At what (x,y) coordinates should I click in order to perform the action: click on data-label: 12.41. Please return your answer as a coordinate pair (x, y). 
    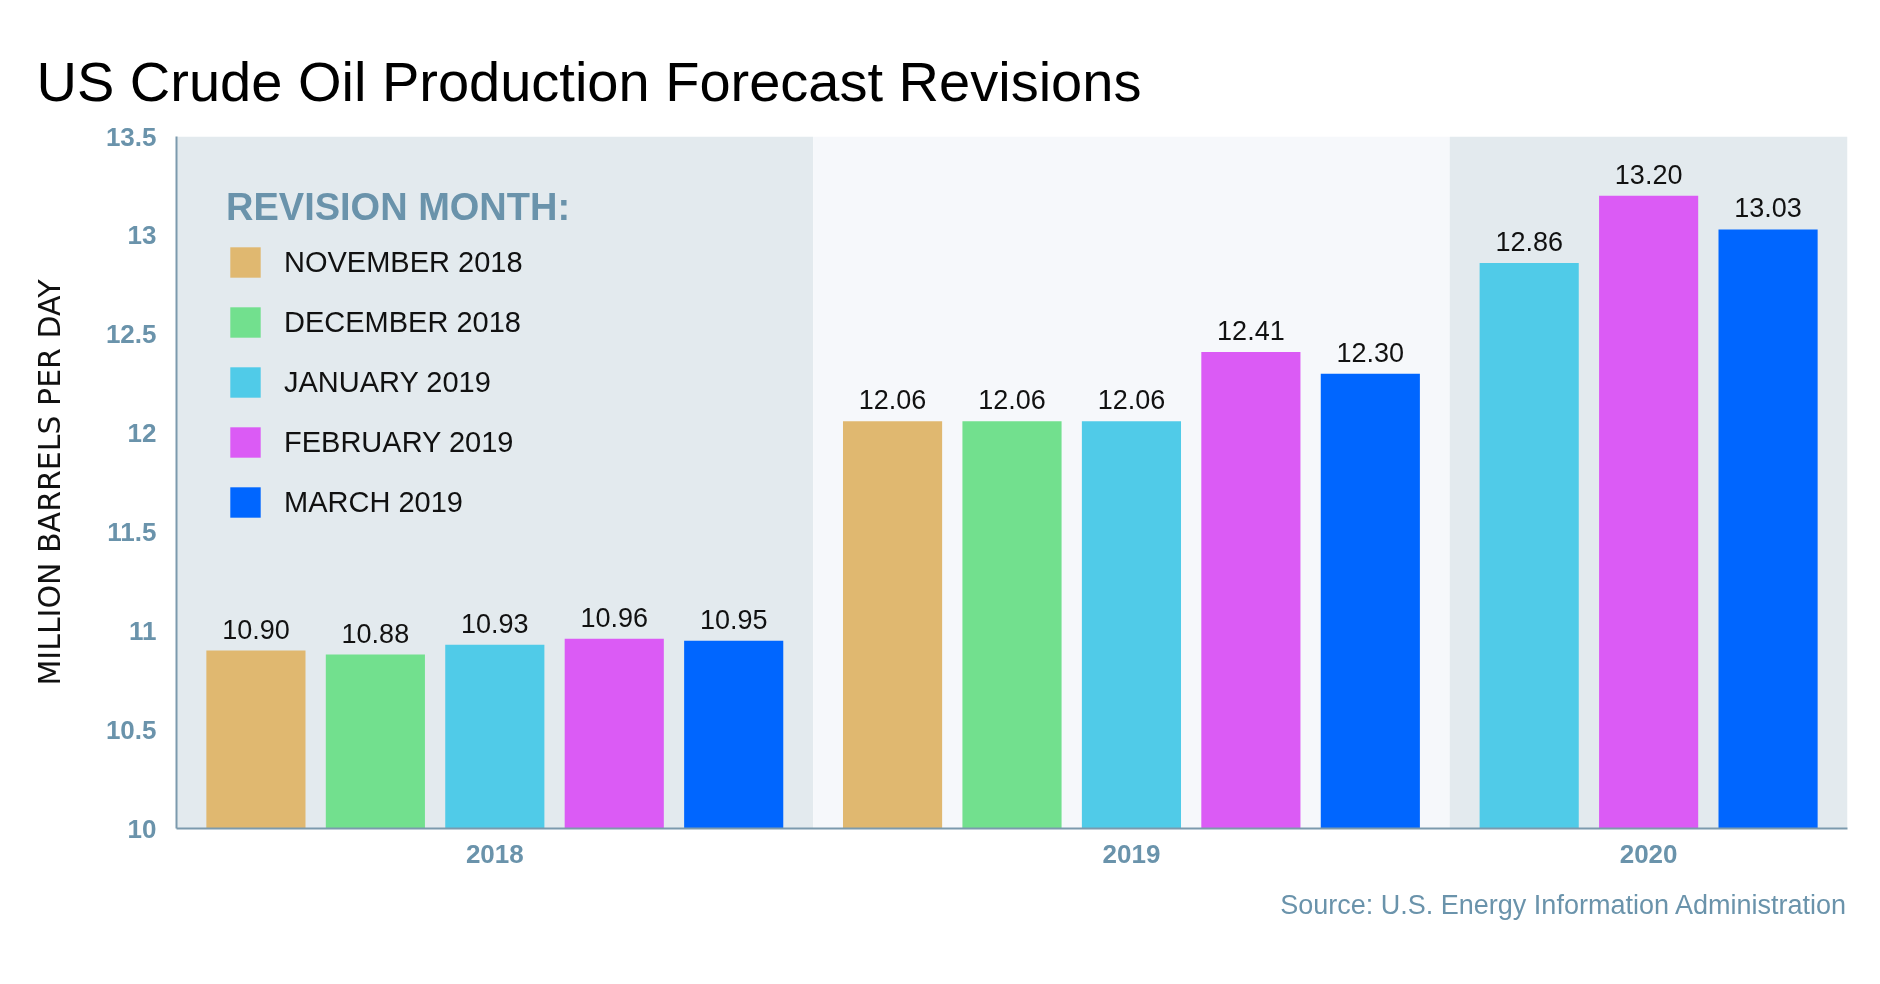
    Looking at the image, I should click on (1251, 331).